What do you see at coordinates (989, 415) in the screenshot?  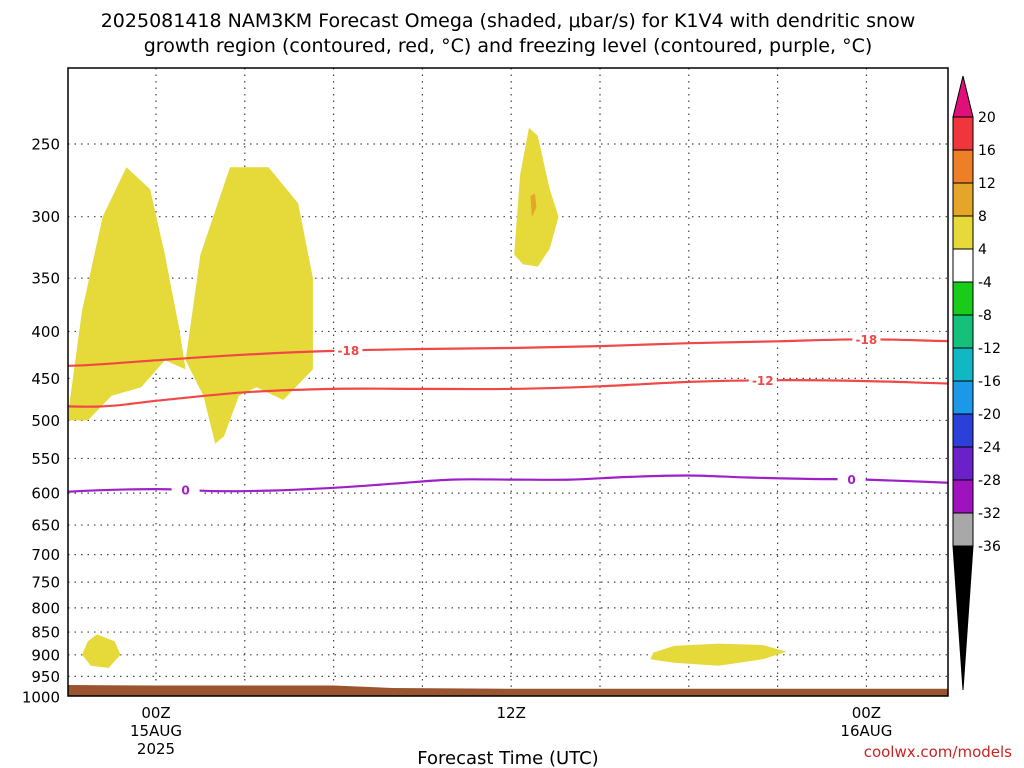 I see `colorbar-tick-label: -20` at bounding box center [989, 415].